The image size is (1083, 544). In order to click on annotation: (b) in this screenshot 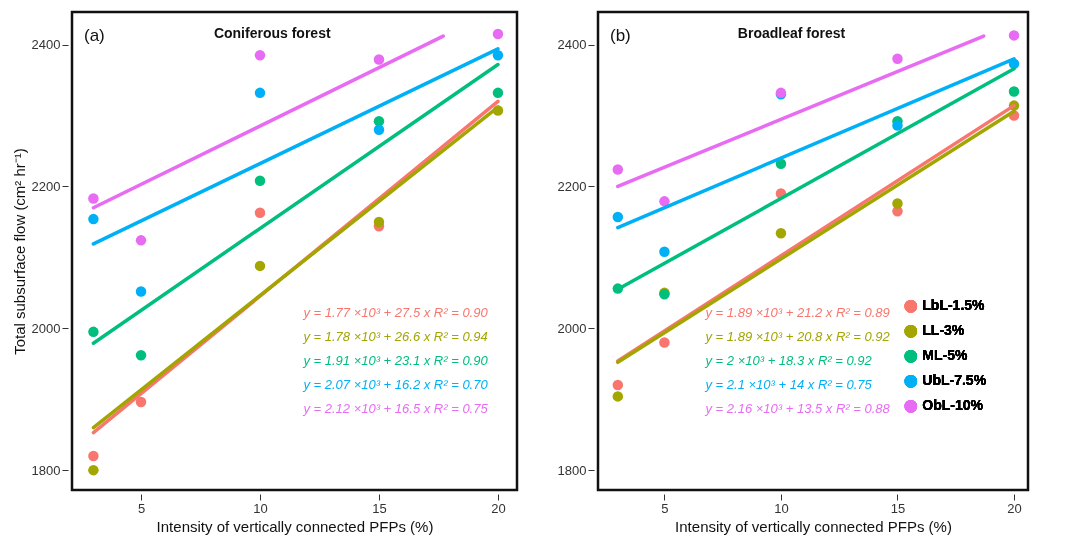, I will do `click(620, 35)`.